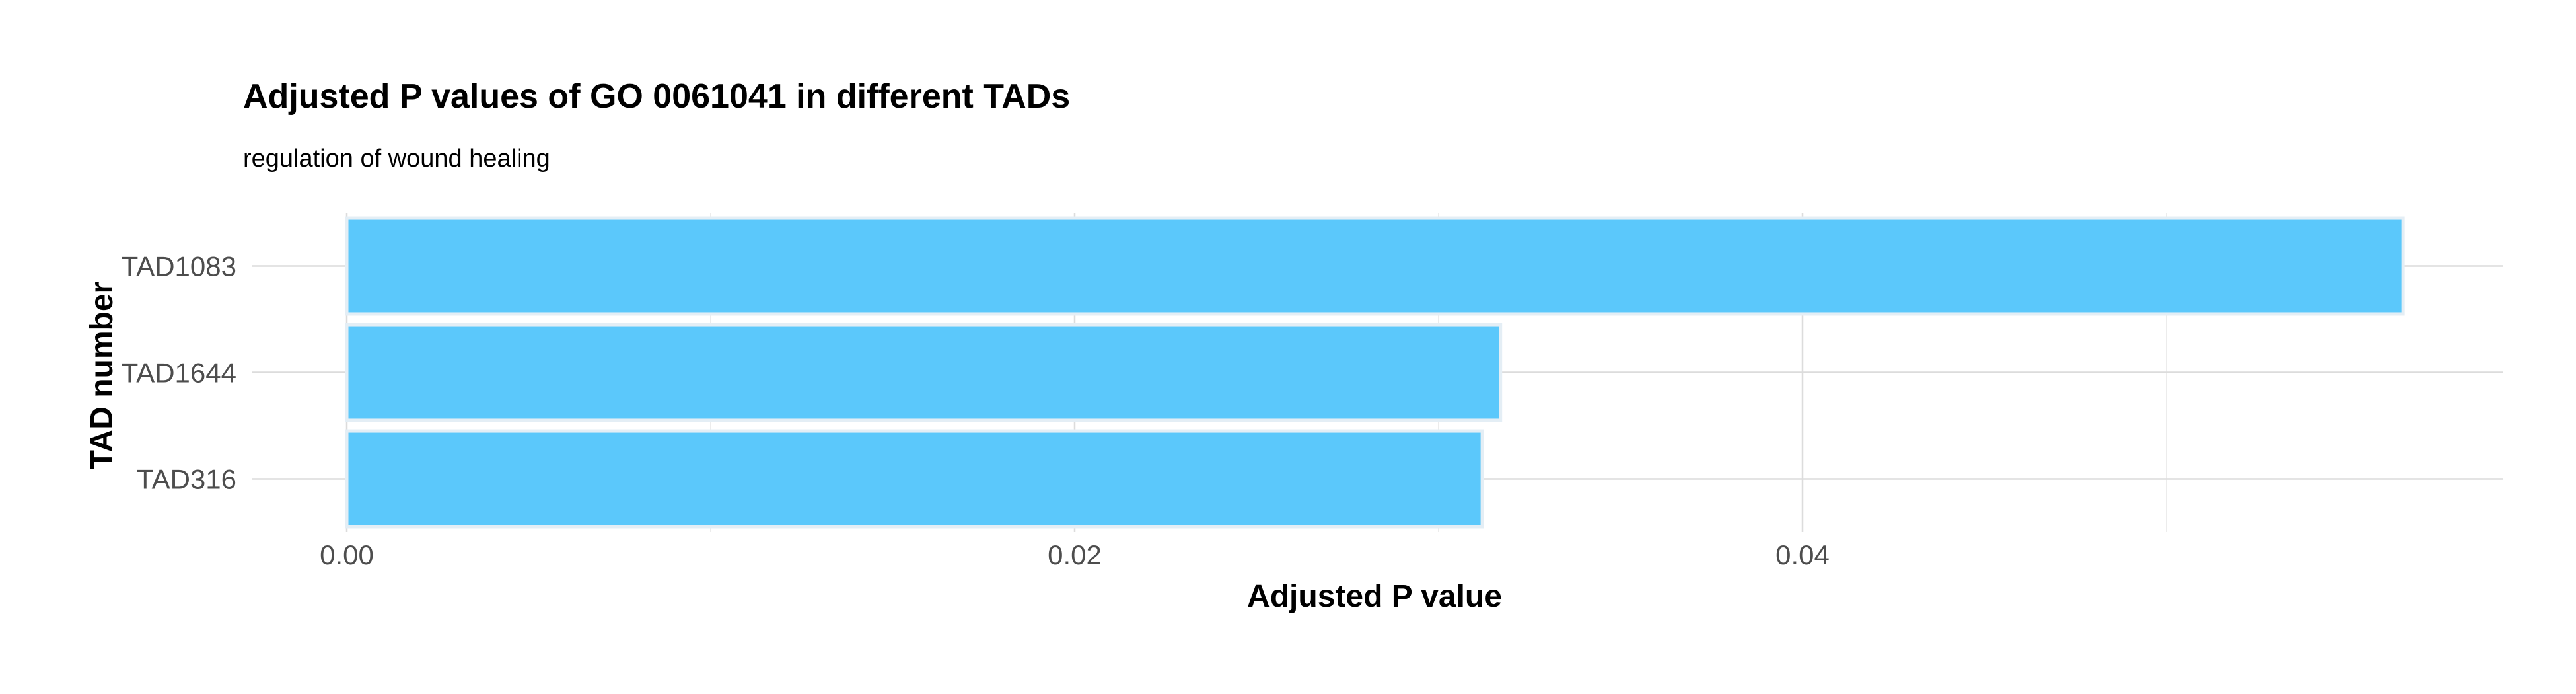 This screenshot has height=694, width=2576. Describe the element at coordinates (187, 479) in the screenshot. I see `y-tick-label: TAD316` at that location.